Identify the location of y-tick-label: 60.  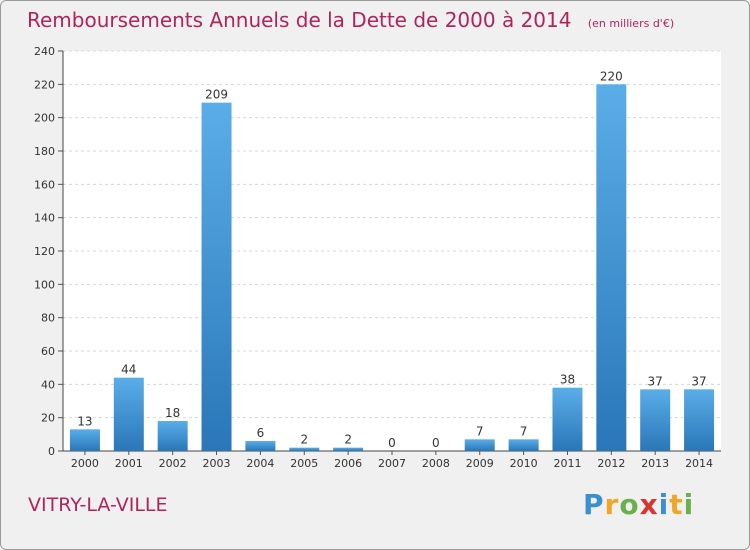
(48, 351).